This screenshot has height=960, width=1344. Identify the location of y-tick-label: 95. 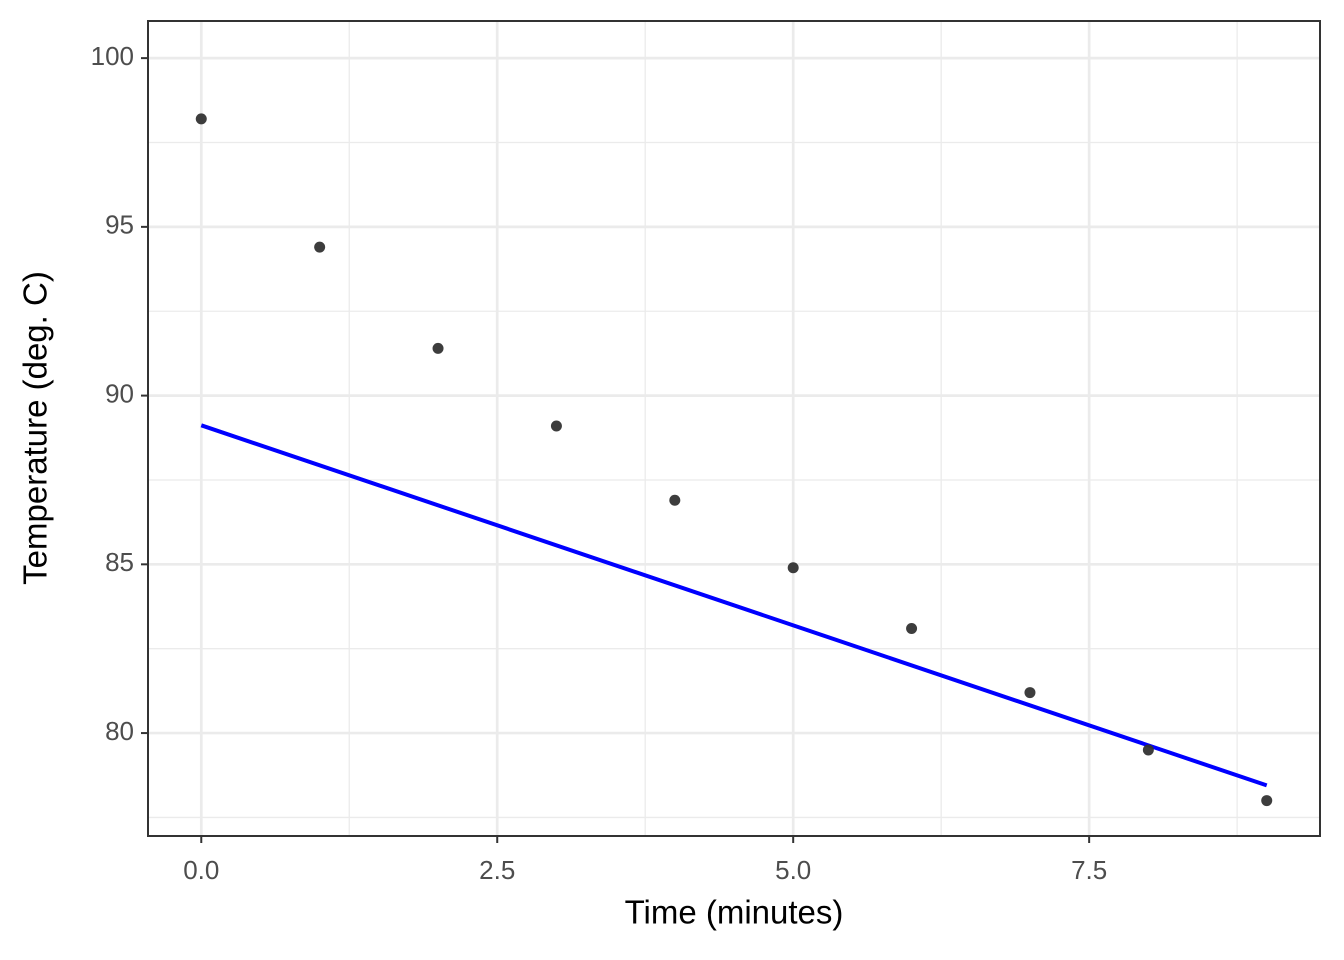
(119, 225).